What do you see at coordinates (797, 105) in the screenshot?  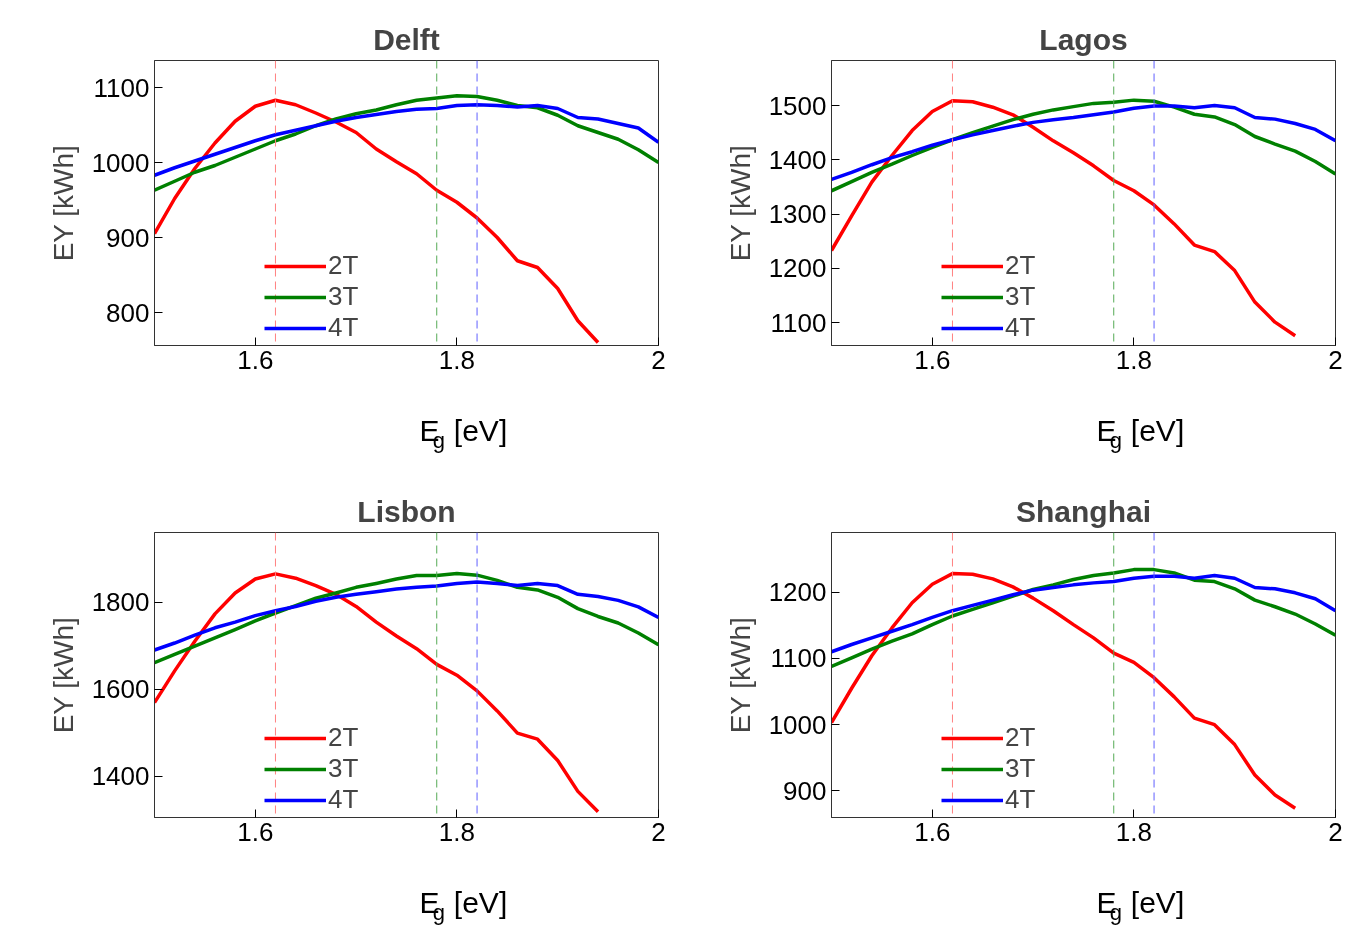 I see `y-tick-label: 1500` at bounding box center [797, 105].